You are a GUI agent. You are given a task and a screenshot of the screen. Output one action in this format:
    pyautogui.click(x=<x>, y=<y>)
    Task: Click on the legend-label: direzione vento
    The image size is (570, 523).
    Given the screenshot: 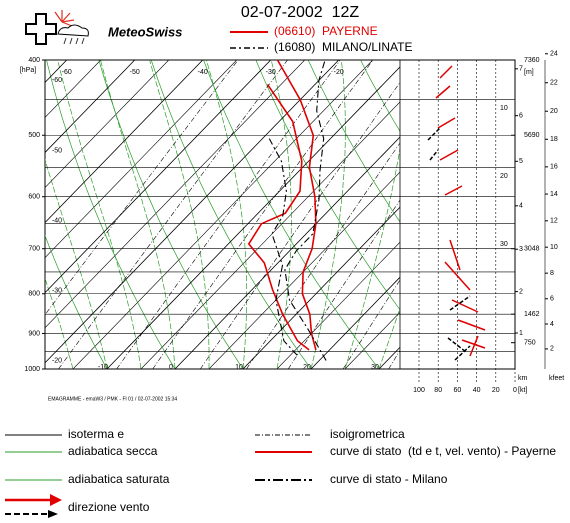 What is the action you would take?
    pyautogui.click(x=109, y=507)
    